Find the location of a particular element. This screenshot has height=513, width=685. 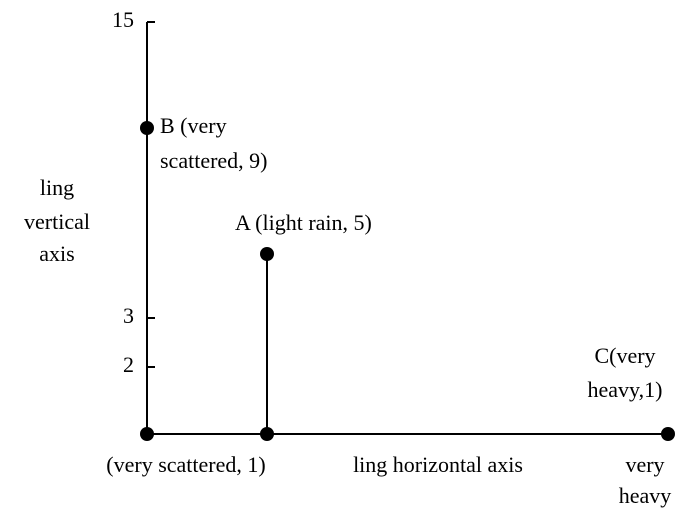

point-label: A (light rain, 5) is located at coordinates (303, 222).